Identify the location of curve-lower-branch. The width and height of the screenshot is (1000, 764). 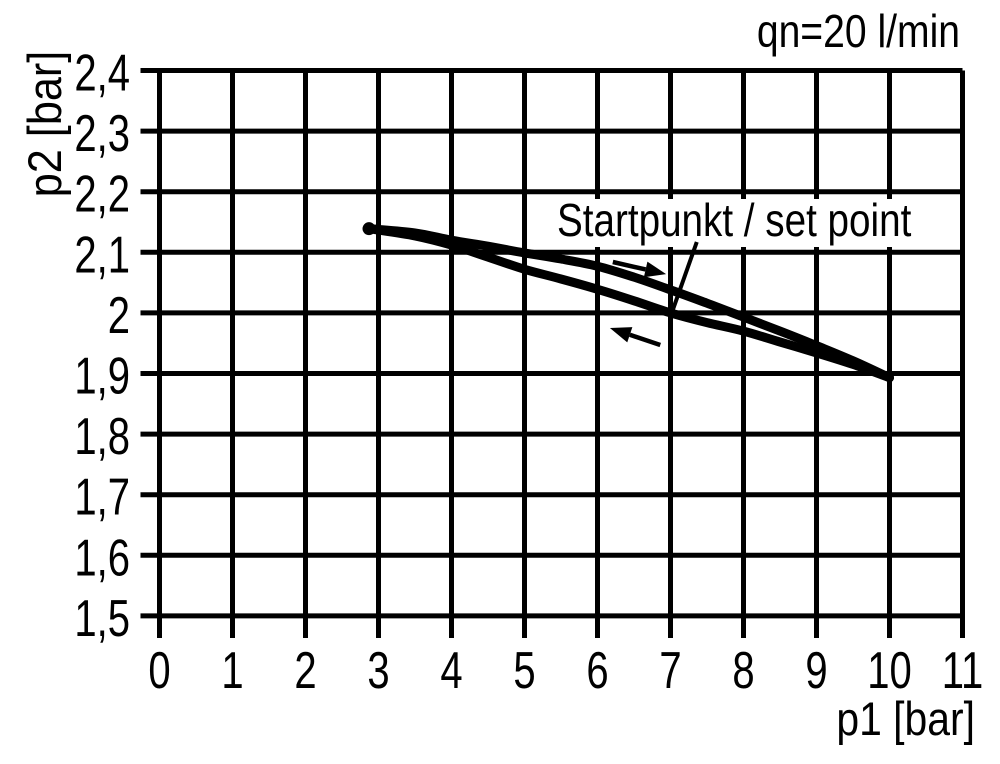
(629, 303).